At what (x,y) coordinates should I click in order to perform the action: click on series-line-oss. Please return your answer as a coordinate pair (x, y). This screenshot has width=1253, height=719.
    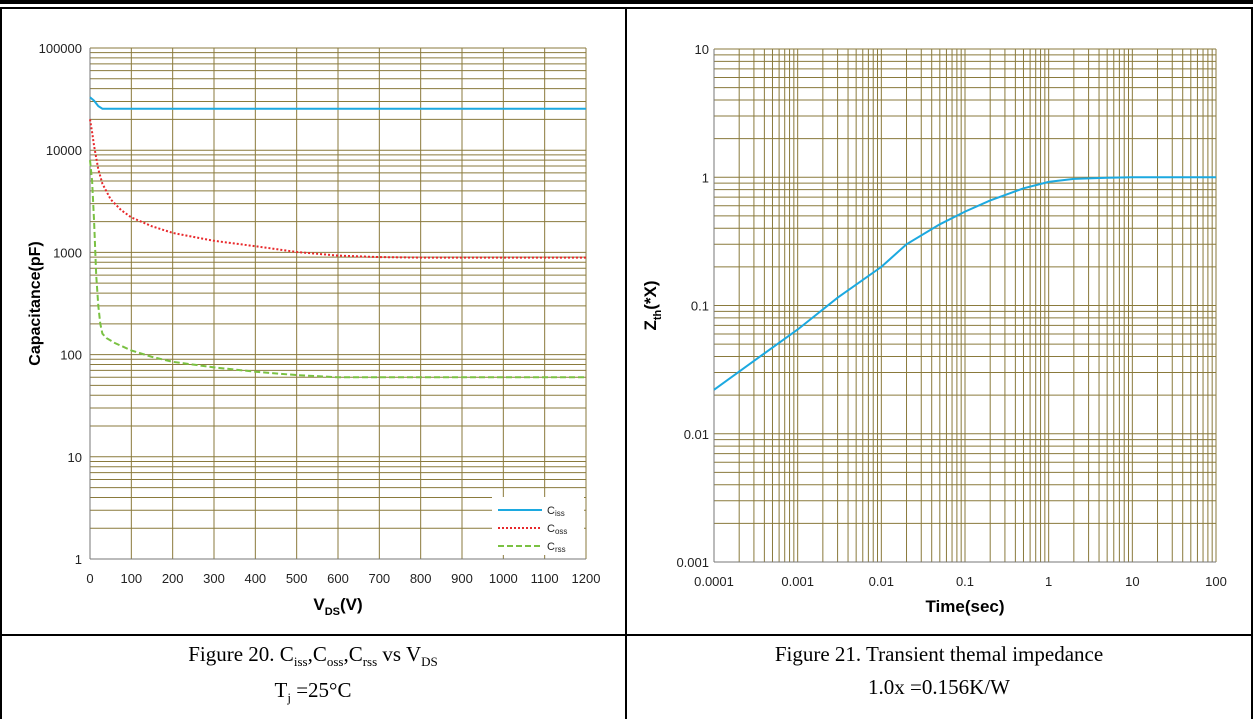
    Looking at the image, I should click on (337, 189).